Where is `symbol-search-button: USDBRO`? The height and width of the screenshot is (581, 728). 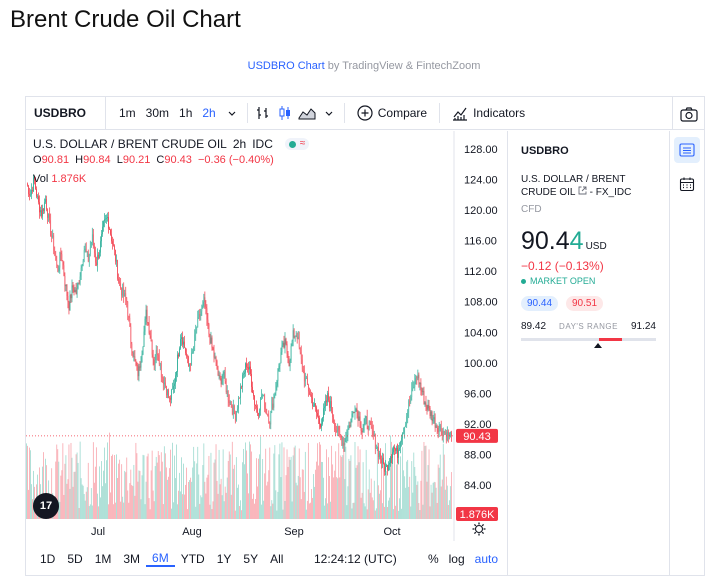
symbol-search-button: USDBRO is located at coordinates (66, 113).